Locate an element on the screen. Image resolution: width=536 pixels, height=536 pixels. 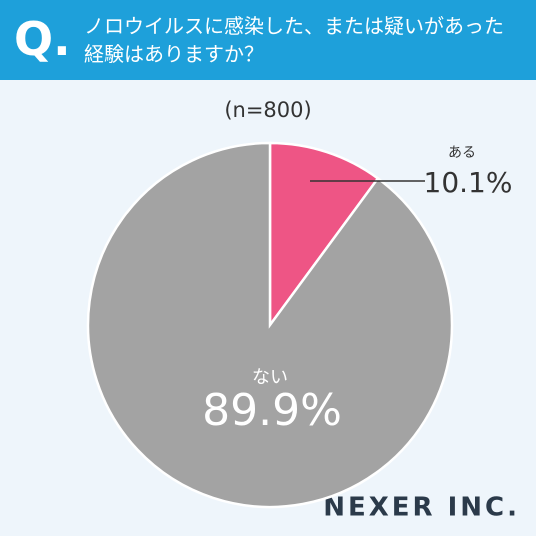
header: Q. ノロウイルスに感染した、または疑いがあった経験はありますか？ is located at coordinates (268, 40).